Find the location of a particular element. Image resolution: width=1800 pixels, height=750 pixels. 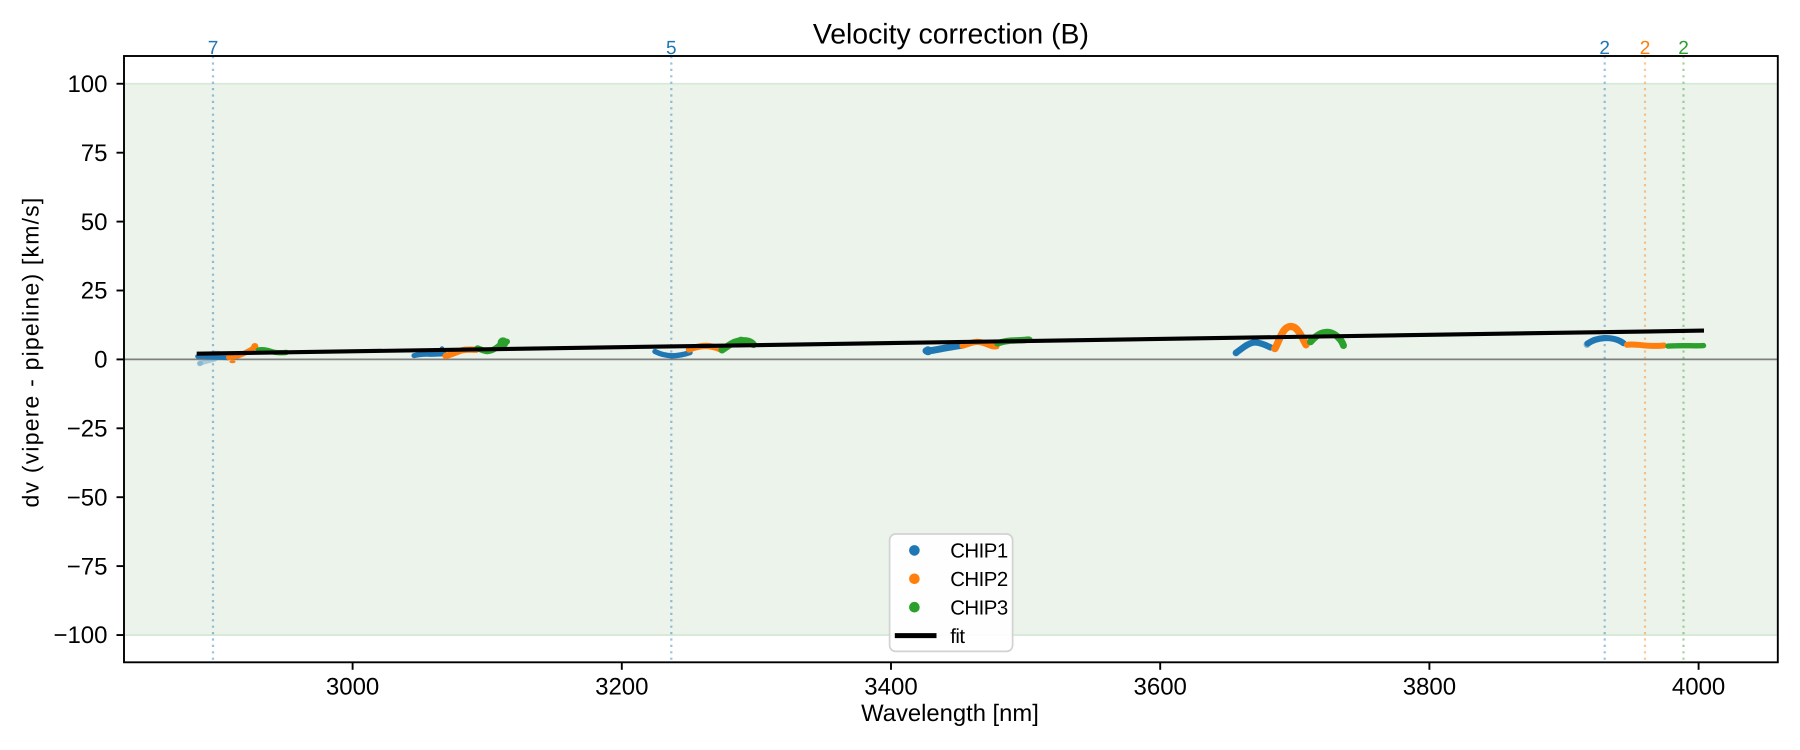

svg-text: −50 is located at coordinates (87, 497).